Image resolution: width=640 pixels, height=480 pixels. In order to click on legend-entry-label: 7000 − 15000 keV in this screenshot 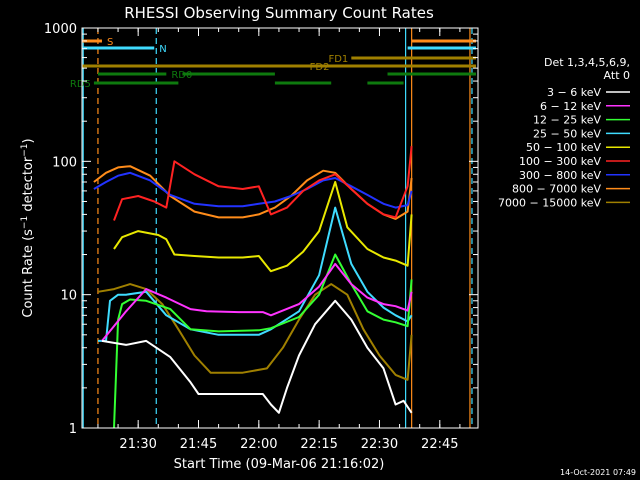, I will do `click(549, 202)`.